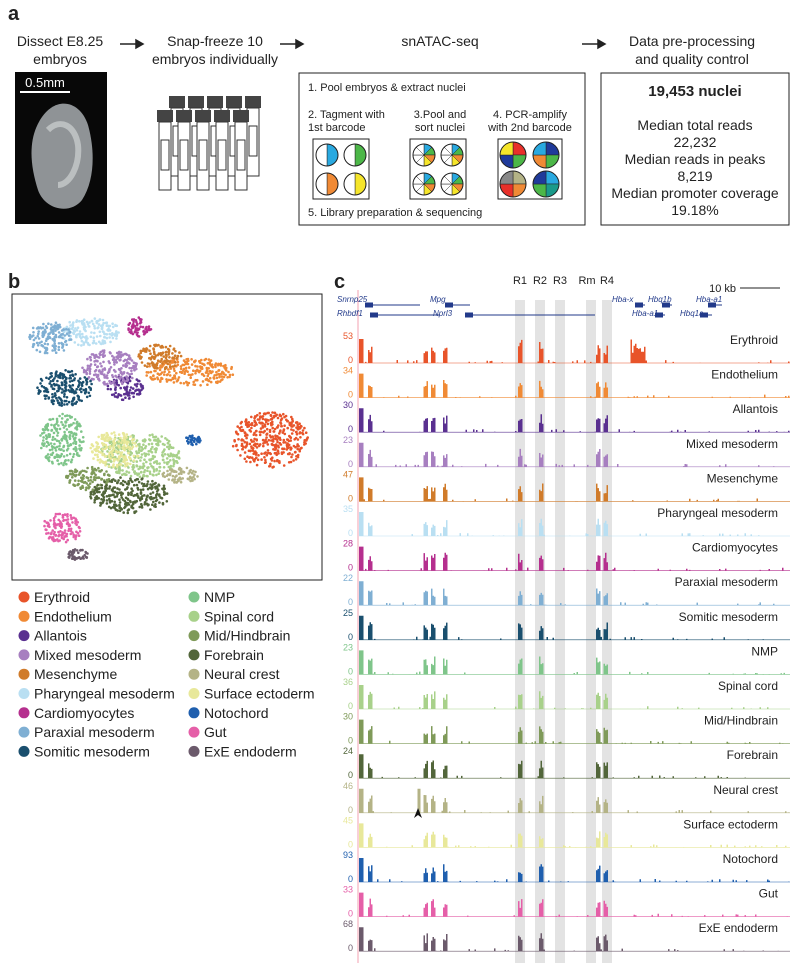 This screenshot has height=963, width=800. I want to click on track-name: Mid/Hindbrain, so click(741, 721).